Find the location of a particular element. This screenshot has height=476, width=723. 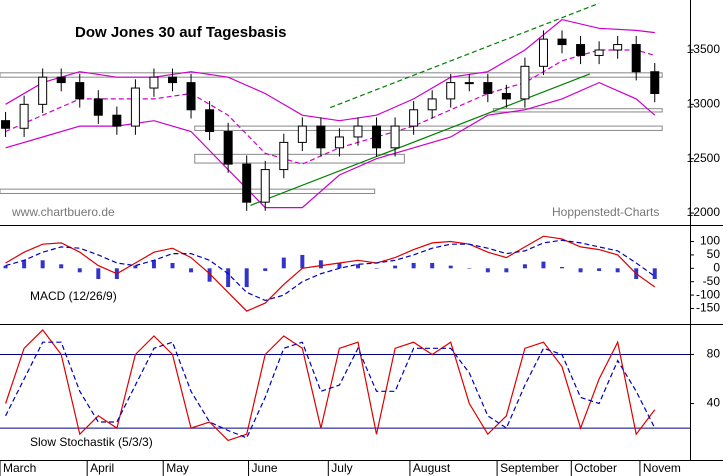

y-tick-label: 12000 is located at coordinates (704, 212).